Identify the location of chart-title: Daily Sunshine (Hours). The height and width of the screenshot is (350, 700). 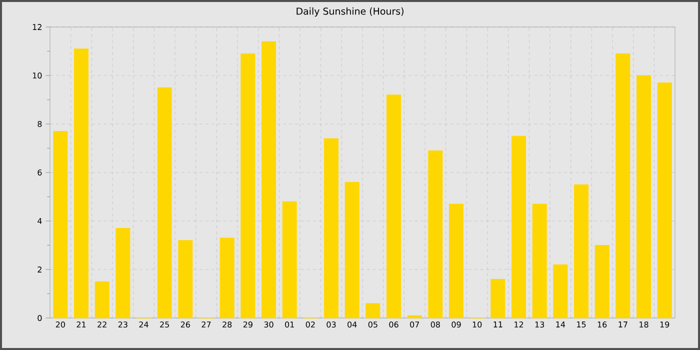
(350, 12).